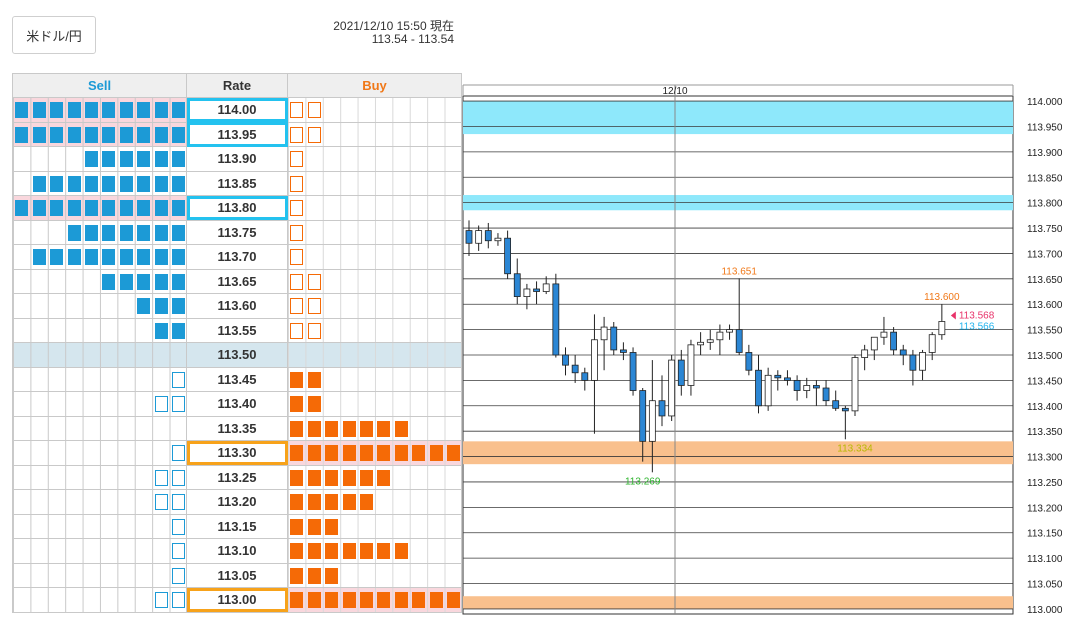 The width and height of the screenshot is (1084, 629). What do you see at coordinates (237, 355) in the screenshot?
I see `rate-cell: 113.50` at bounding box center [237, 355].